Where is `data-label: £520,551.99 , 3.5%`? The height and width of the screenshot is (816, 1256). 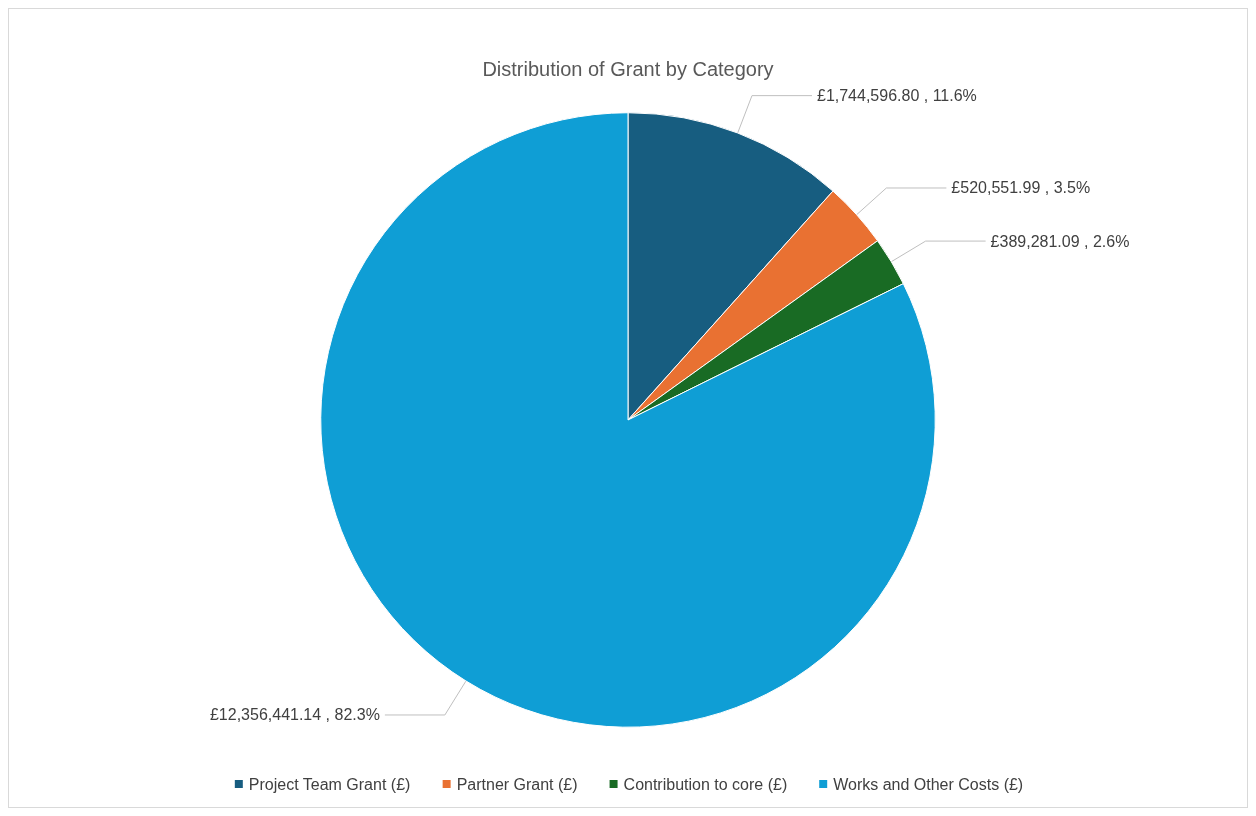 data-label: £520,551.99 , 3.5% is located at coordinates (1021, 188).